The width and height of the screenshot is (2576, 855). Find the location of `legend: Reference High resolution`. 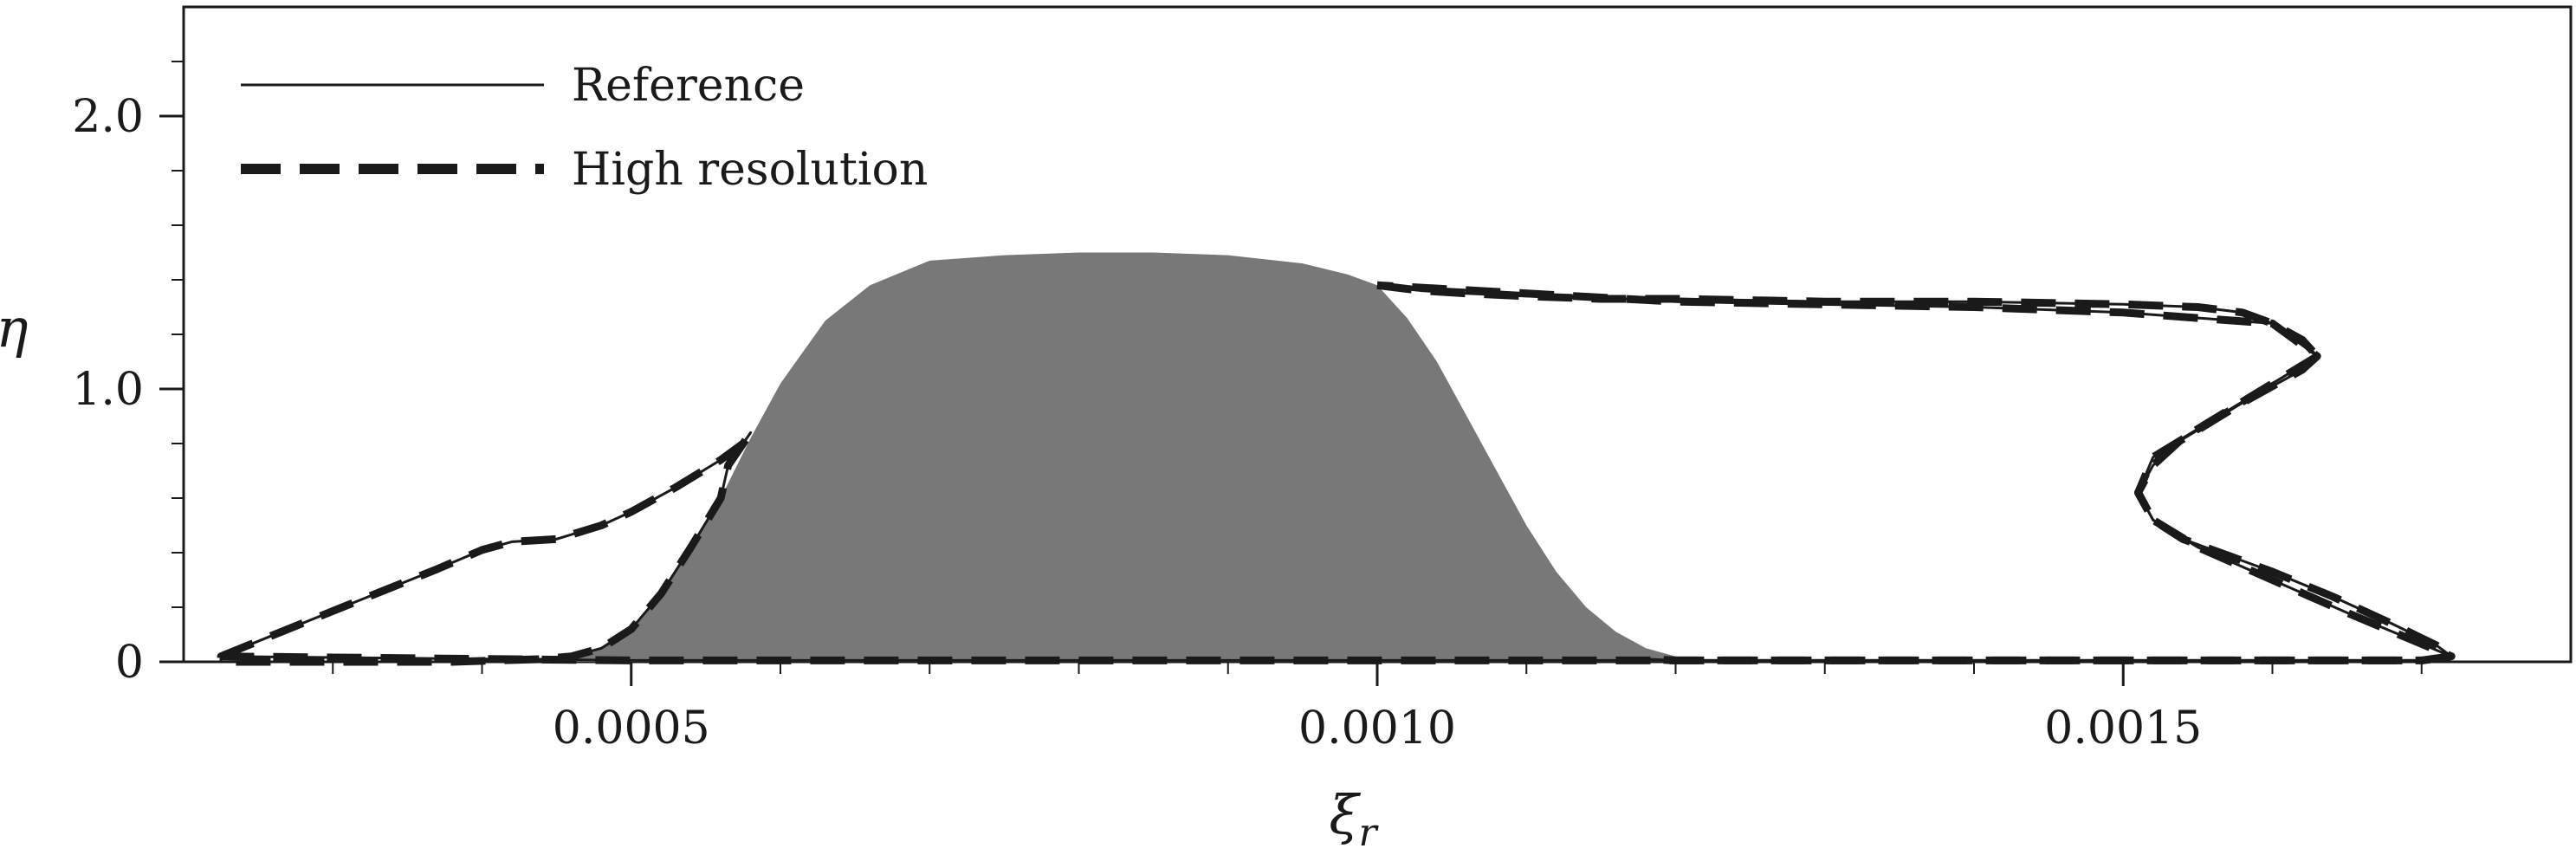

legend: Reference High resolution is located at coordinates (584, 128).